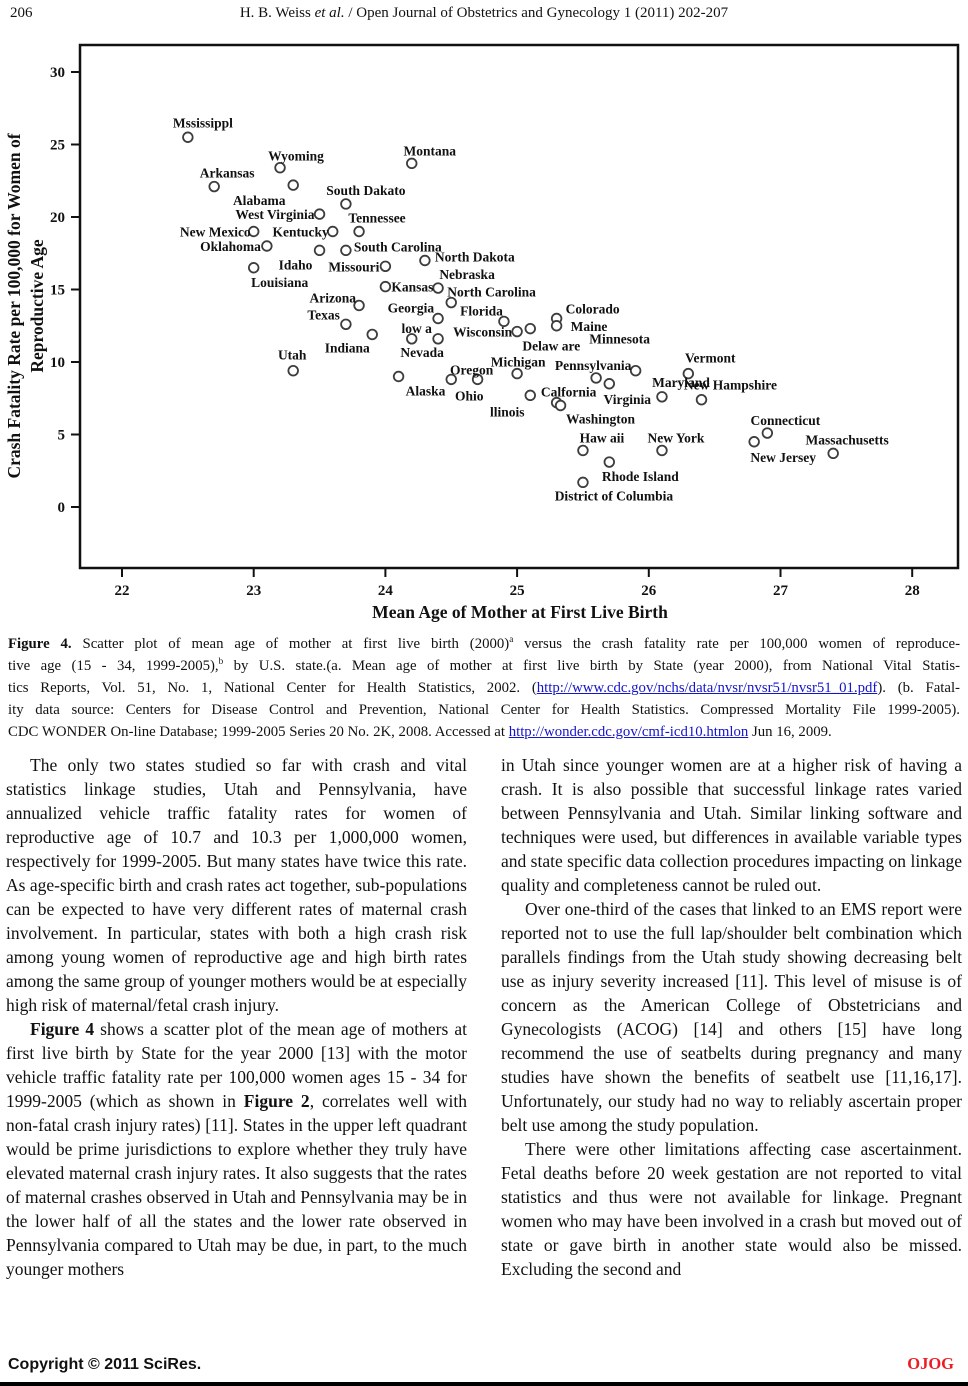 The width and height of the screenshot is (968, 1386). What do you see at coordinates (491, 292) in the screenshot?
I see `label-north-carolina: North Carolina` at bounding box center [491, 292].